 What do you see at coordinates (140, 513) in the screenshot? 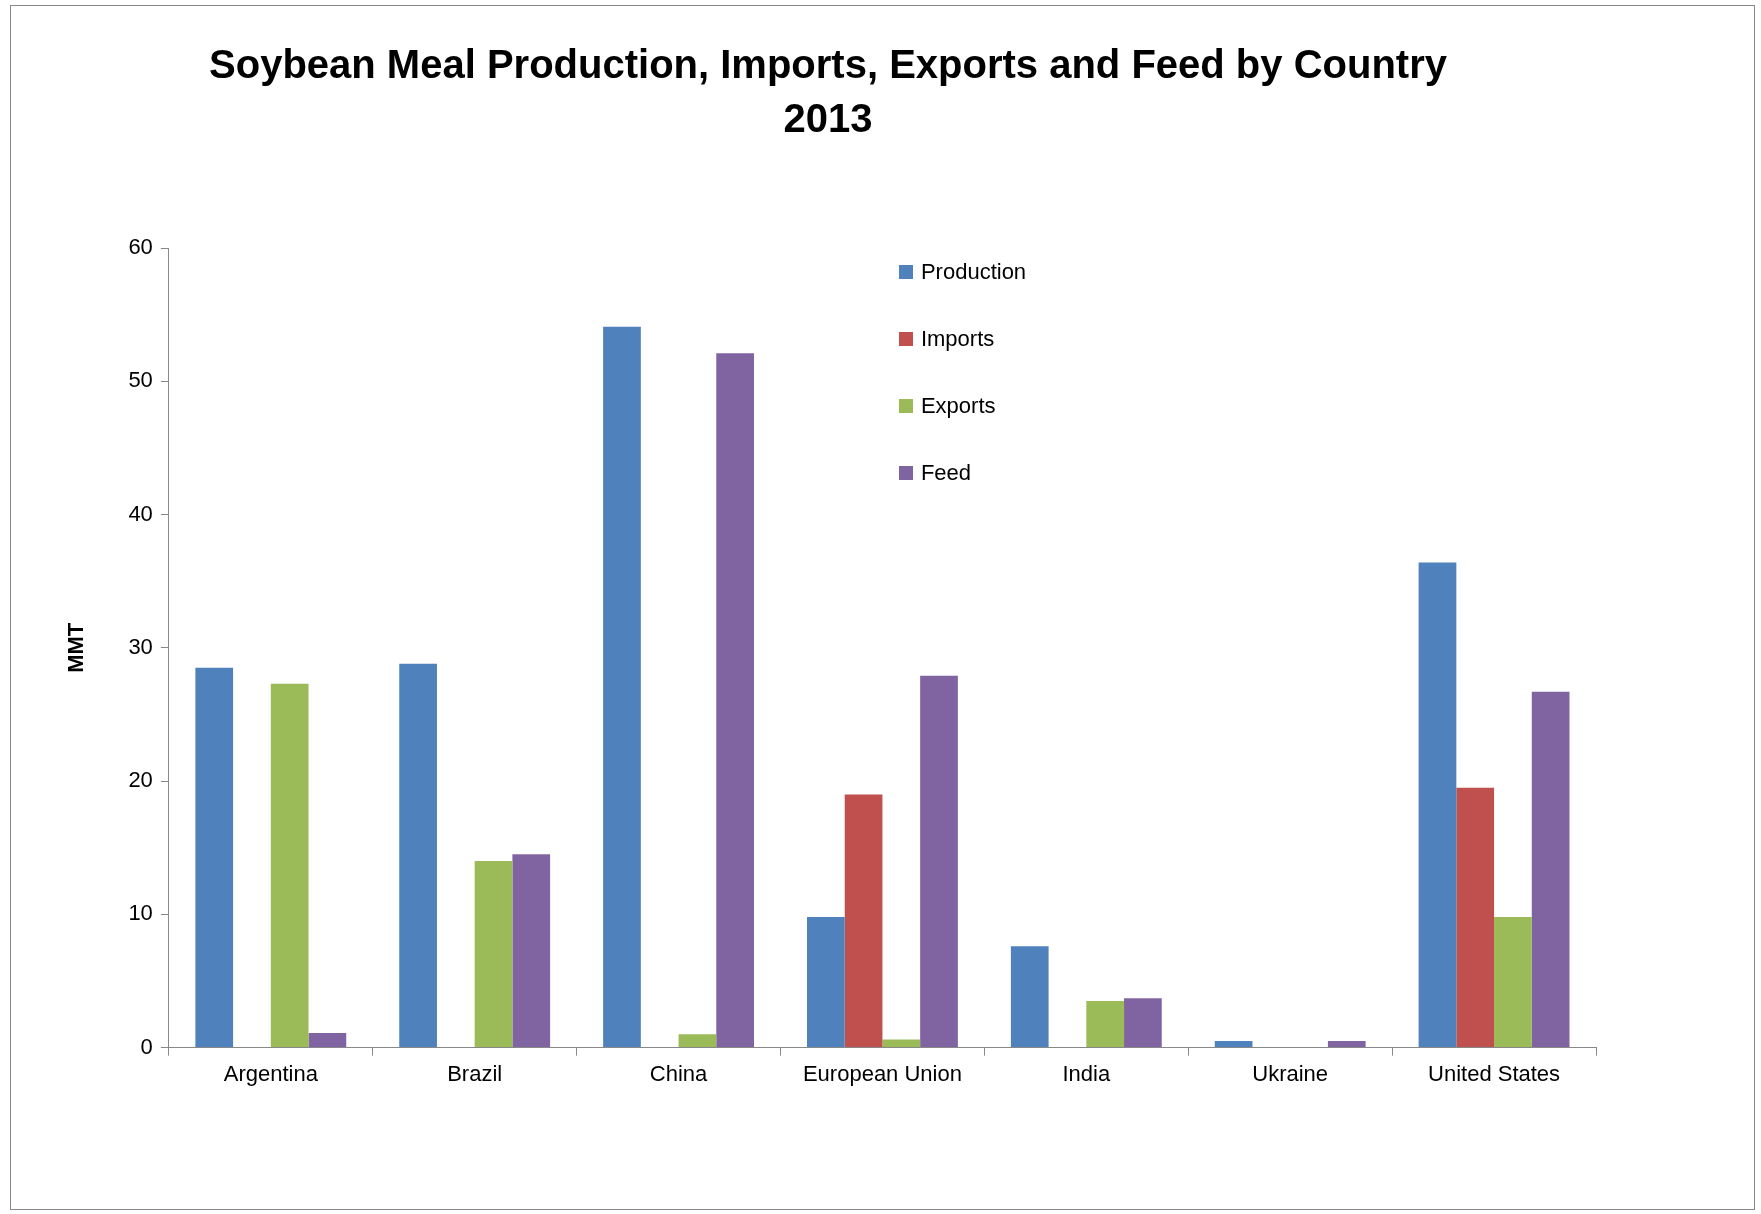
I see `y-tick-label: 40` at bounding box center [140, 513].